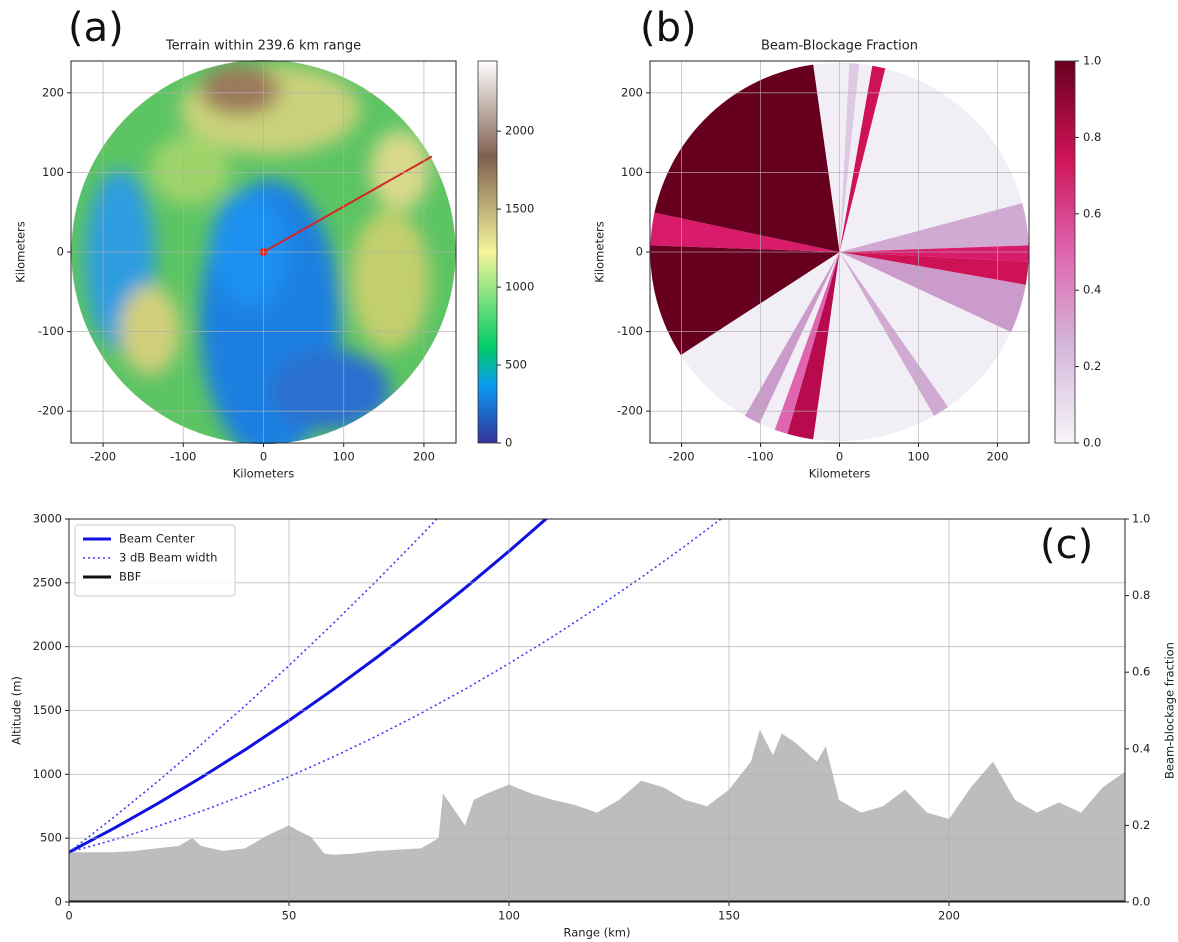  I want to click on panel-label: (a), so click(96, 28).